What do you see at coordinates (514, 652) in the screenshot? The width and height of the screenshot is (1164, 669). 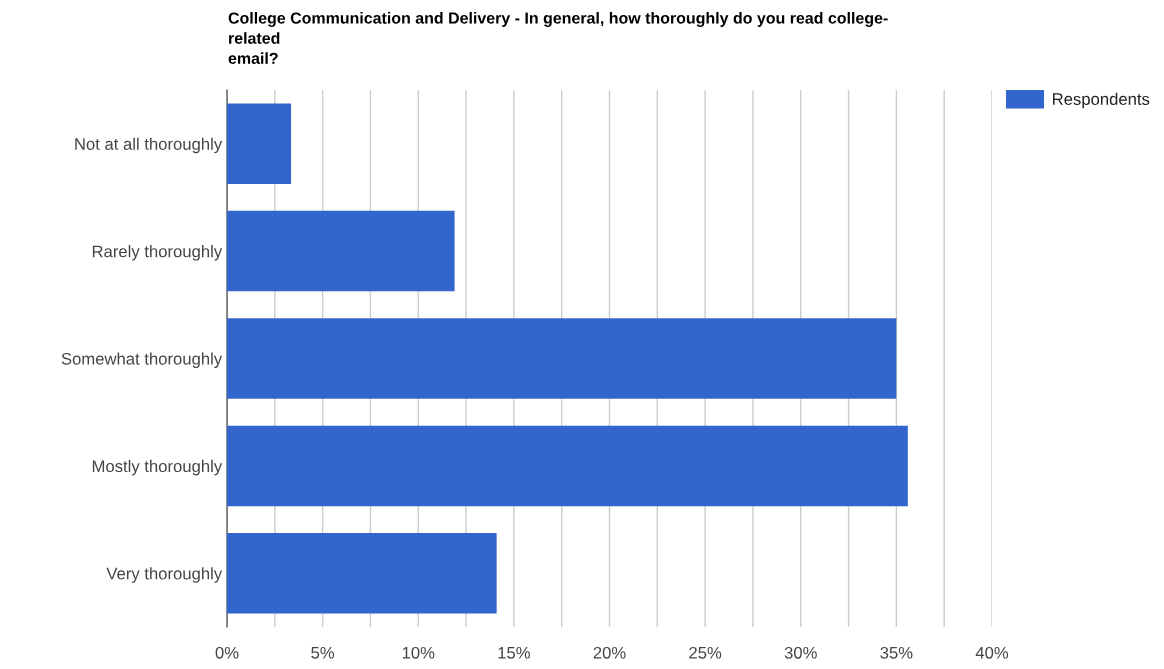 I see `x-tick-label: 15%` at bounding box center [514, 652].